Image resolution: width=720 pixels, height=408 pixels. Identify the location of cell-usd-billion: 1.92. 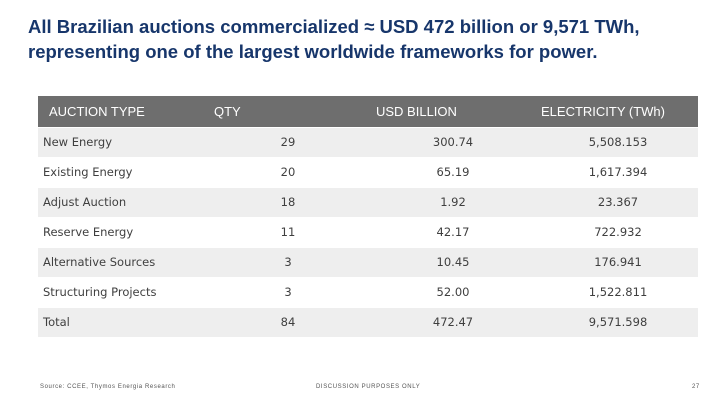
(453, 202).